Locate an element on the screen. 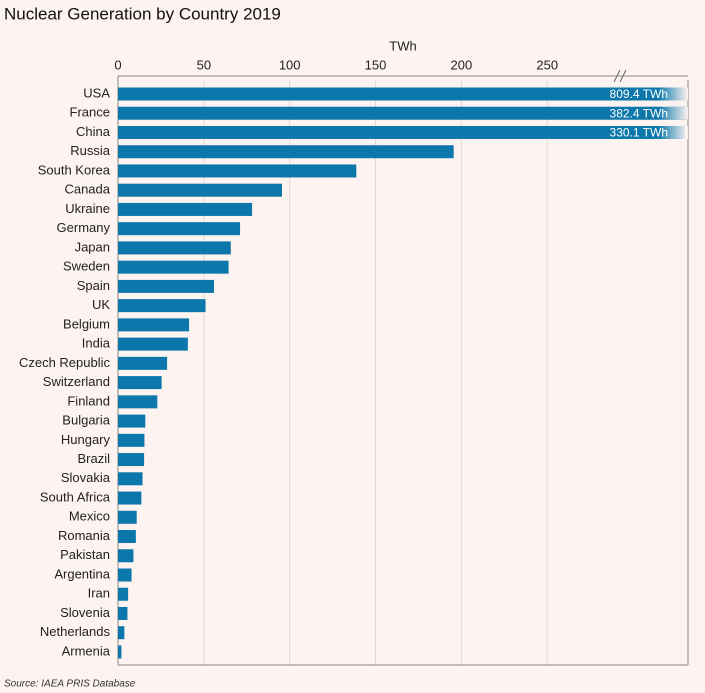  y-tick-label: Sweden is located at coordinates (86, 266).